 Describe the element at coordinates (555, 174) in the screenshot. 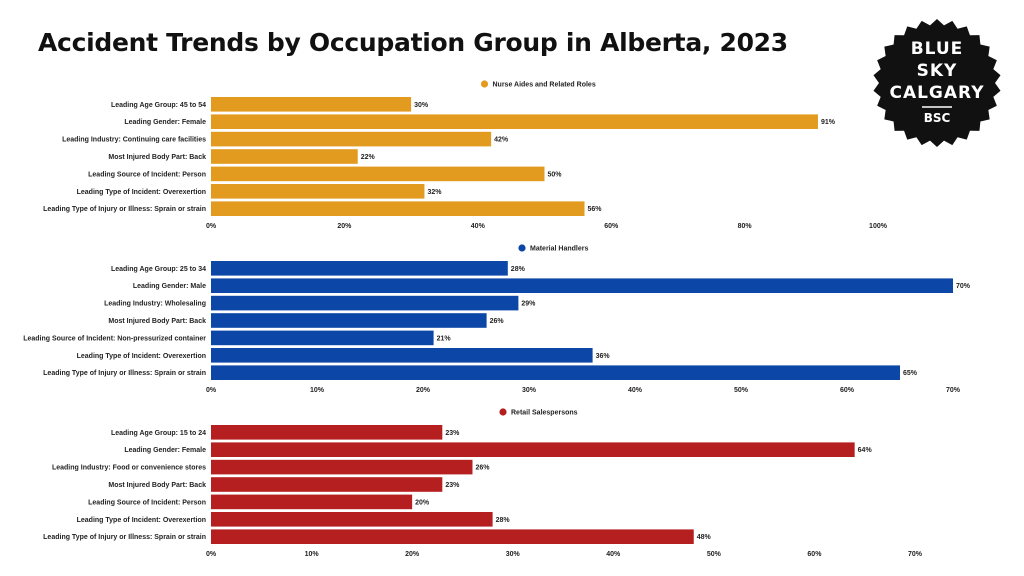

I see `value-label: 50%` at that location.